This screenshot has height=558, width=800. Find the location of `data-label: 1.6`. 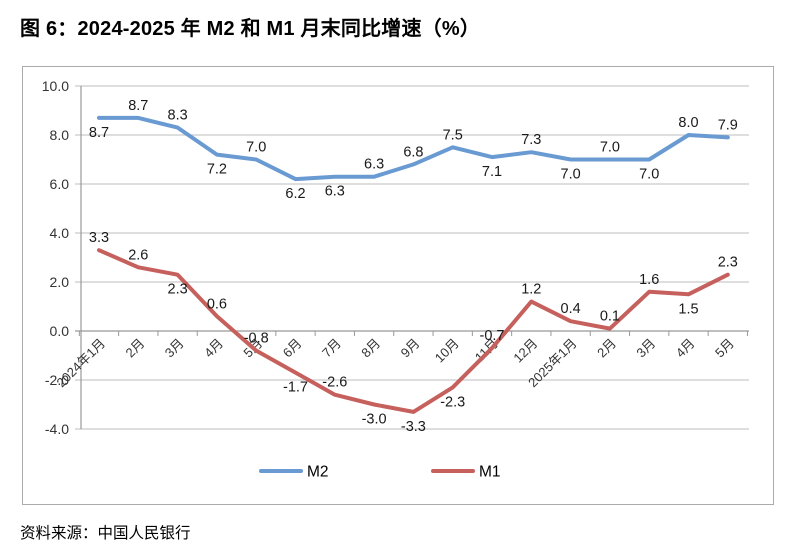

data-label: 1.6 is located at coordinates (649, 280).